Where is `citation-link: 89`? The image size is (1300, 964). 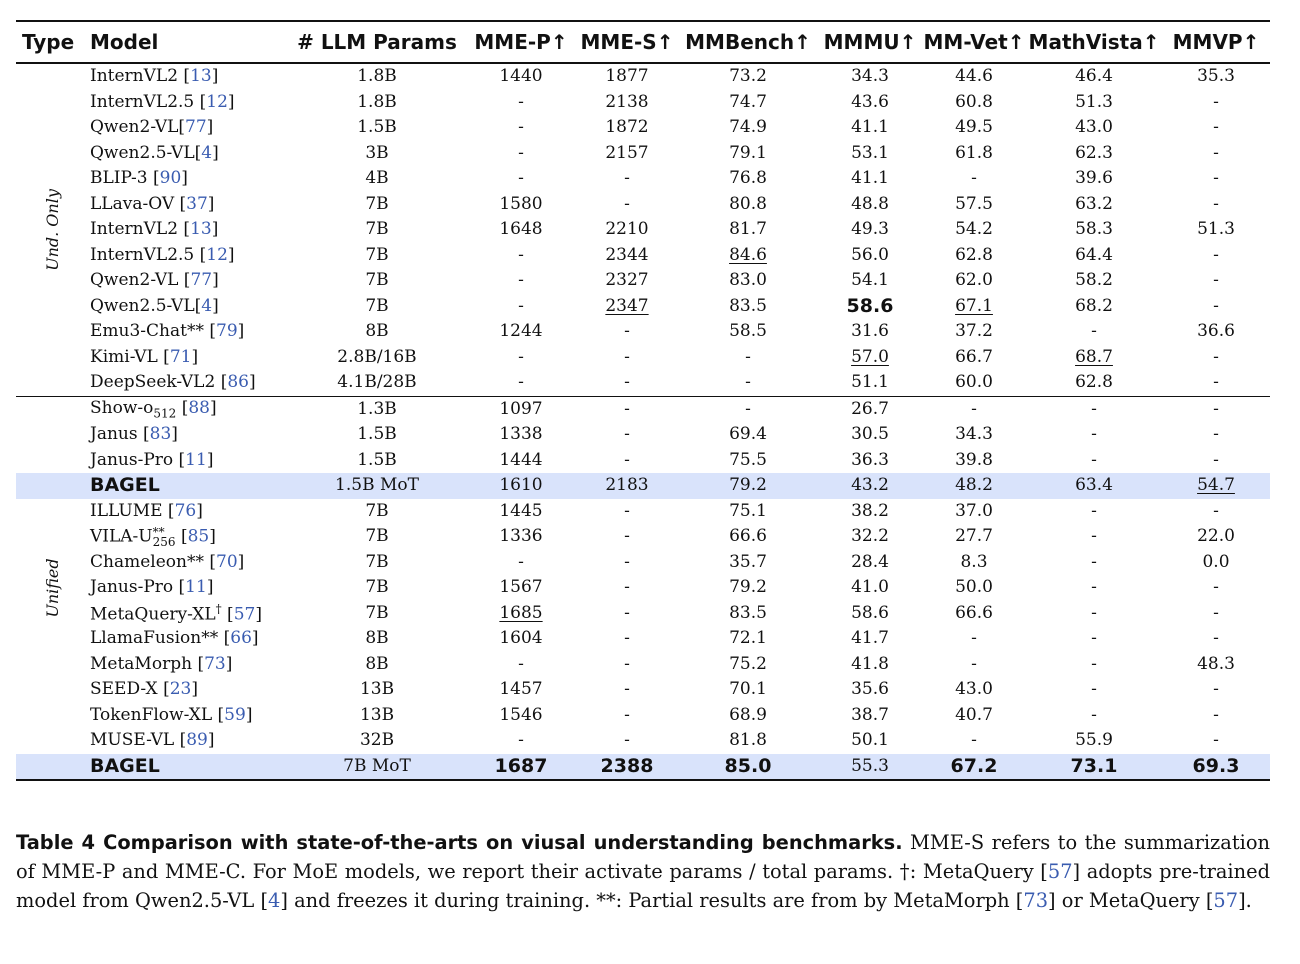
citation-link: 89 is located at coordinates (197, 740).